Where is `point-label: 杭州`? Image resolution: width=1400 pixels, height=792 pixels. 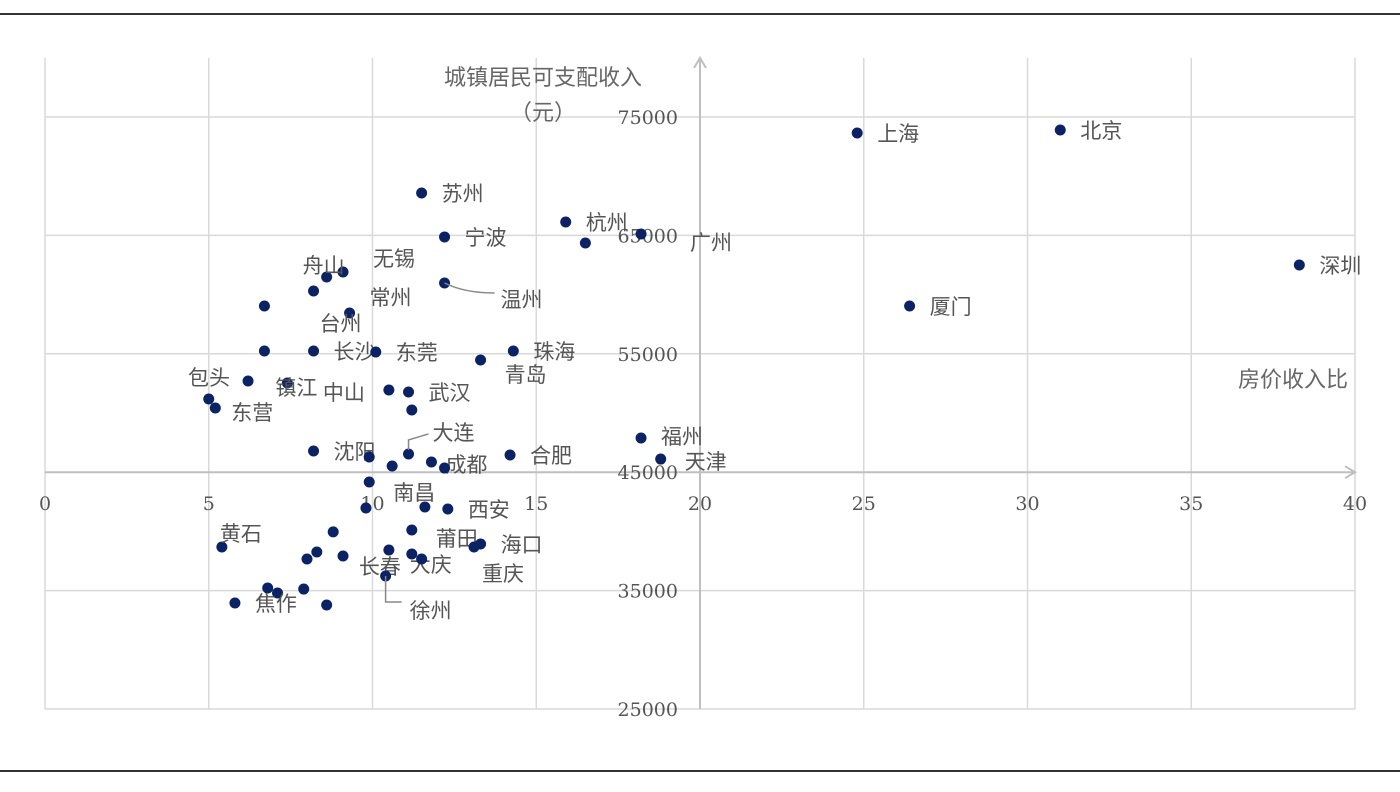
point-label: 杭州 is located at coordinates (607, 223).